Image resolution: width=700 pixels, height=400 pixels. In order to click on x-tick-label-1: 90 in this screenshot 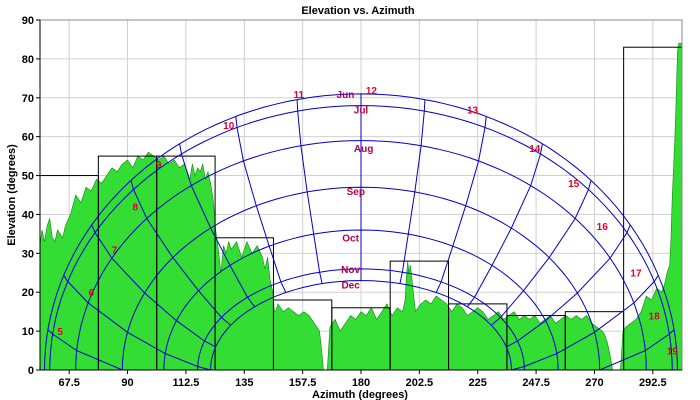, I will do `click(127, 383)`.